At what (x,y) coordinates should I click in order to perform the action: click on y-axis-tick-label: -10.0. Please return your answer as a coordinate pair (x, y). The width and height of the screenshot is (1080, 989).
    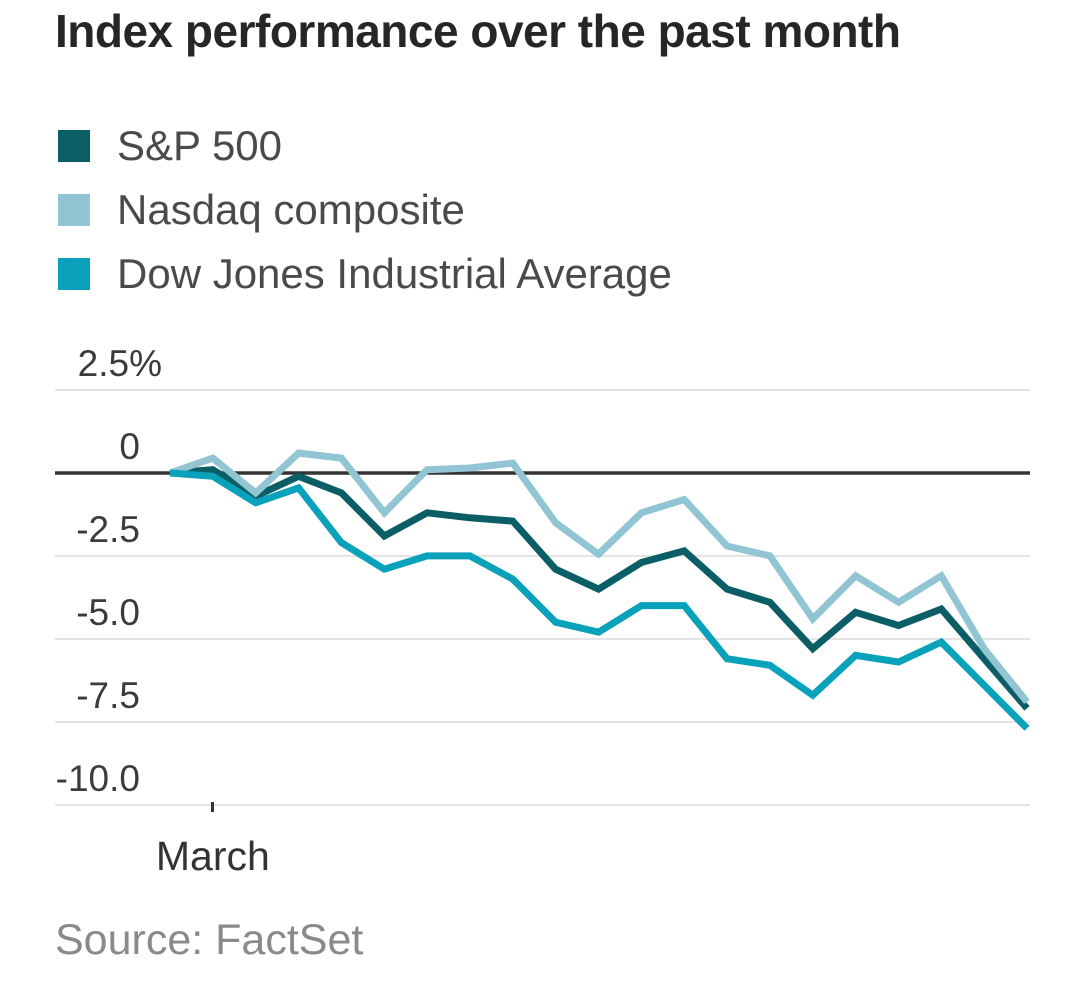
    Looking at the image, I should click on (97, 778).